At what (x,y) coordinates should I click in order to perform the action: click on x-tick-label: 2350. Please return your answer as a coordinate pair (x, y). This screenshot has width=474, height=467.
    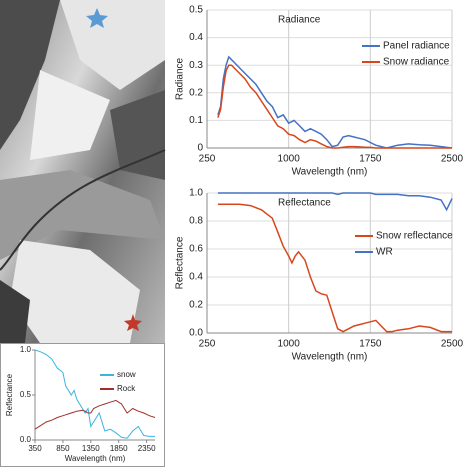
    Looking at the image, I should click on (147, 448).